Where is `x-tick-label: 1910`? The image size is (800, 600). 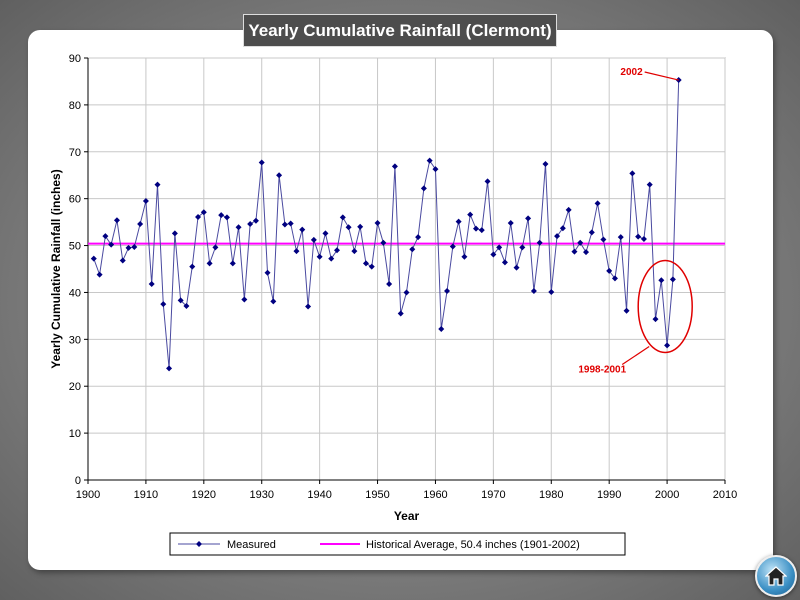
x-tick-label: 1910 is located at coordinates (146, 495).